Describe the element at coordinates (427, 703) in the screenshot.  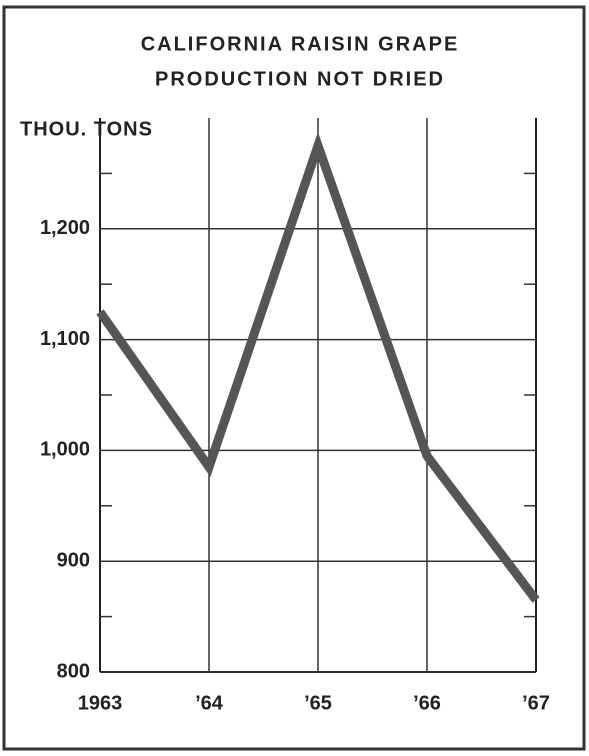
I see `x-tick-label: ’66` at that location.